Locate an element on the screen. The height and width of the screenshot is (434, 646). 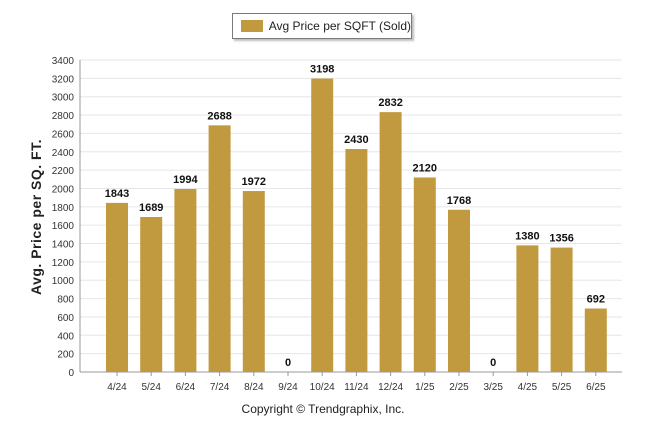
y-tick-label: 200 is located at coordinates (65, 355).